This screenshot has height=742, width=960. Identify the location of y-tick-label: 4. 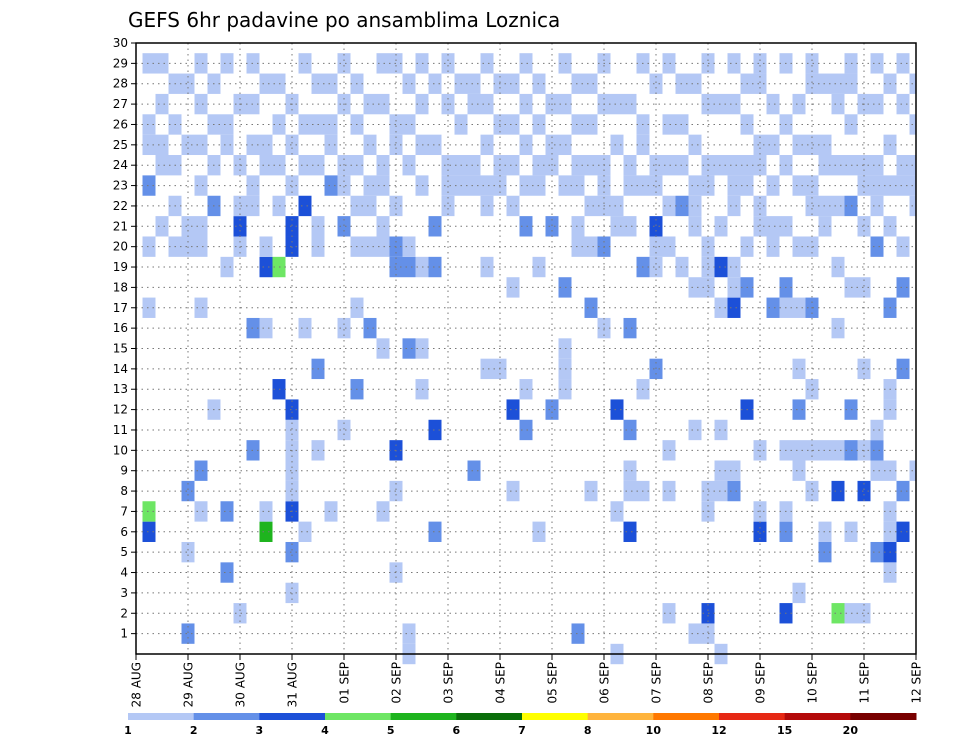
(124, 573).